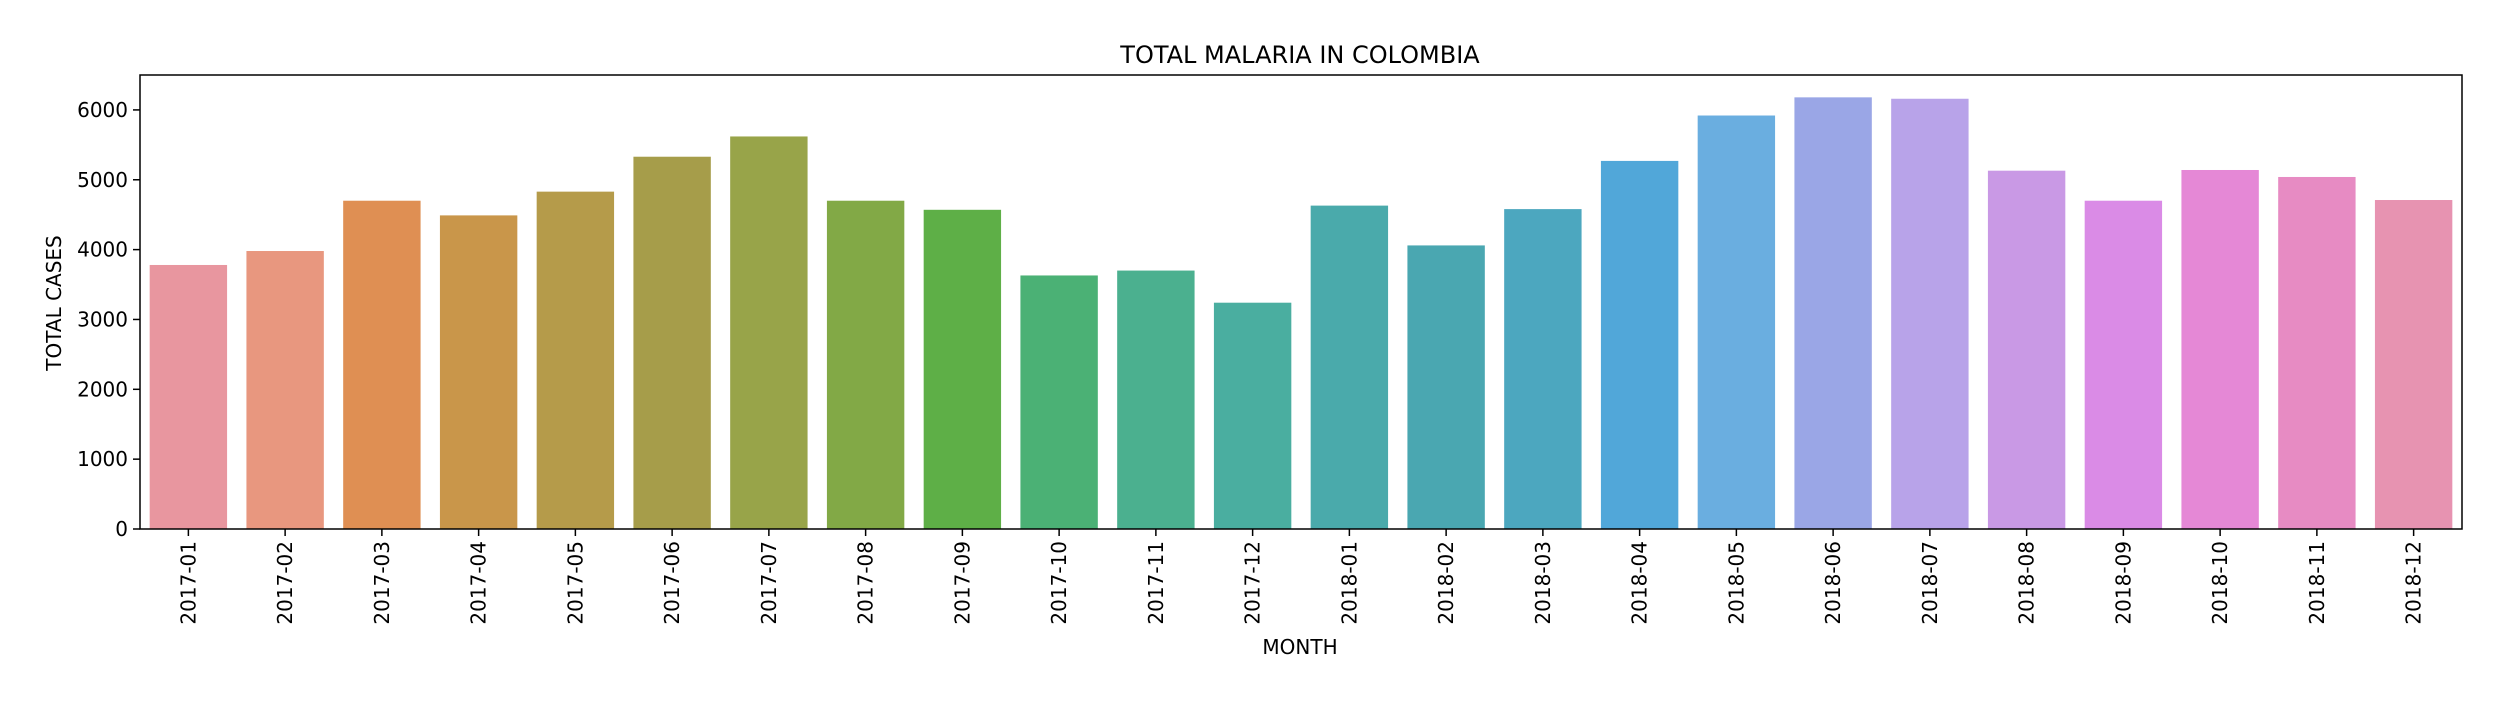 The height and width of the screenshot is (704, 2510). Describe the element at coordinates (575, 583) in the screenshot. I see `x-tick-label: 2017-05` at that location.